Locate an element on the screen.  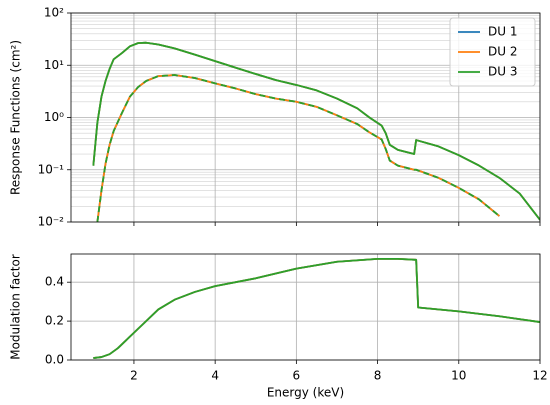
legend: DU 1 DU 2 DU 3 is located at coordinates (492, 52).